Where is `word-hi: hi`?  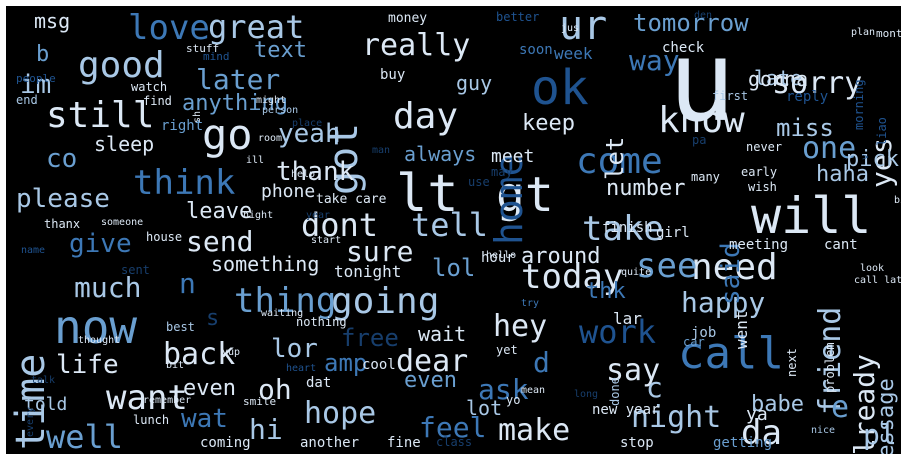 word-hi: hi is located at coordinates (266, 429).